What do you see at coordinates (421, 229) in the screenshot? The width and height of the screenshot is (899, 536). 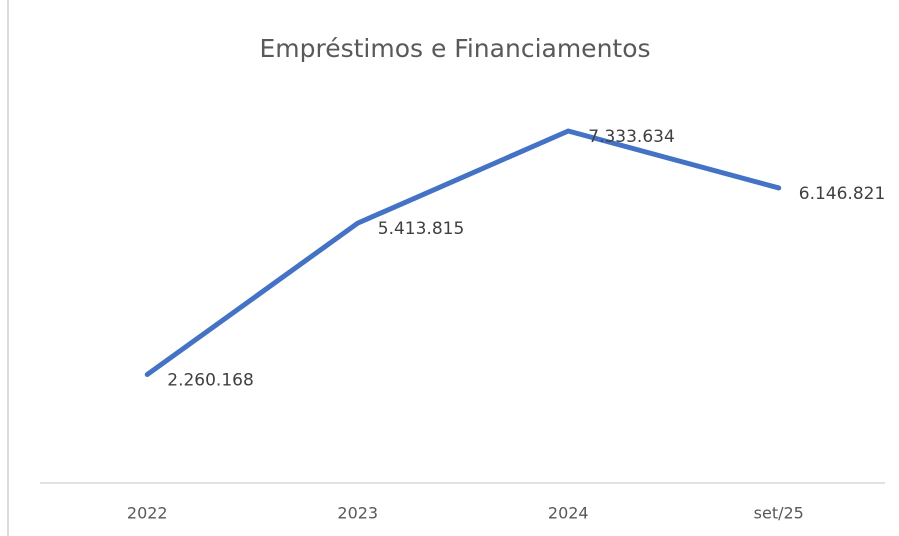 I see `data-label: 5.413.815` at bounding box center [421, 229].